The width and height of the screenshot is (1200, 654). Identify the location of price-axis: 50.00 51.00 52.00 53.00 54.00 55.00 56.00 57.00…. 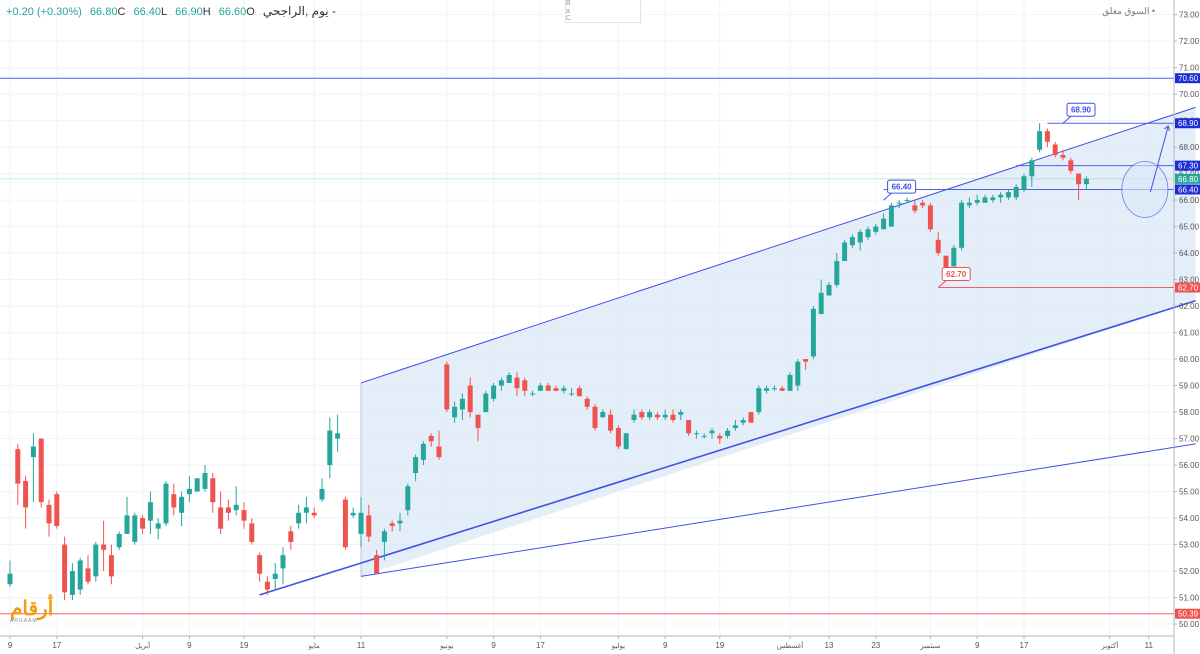
(1186, 327).